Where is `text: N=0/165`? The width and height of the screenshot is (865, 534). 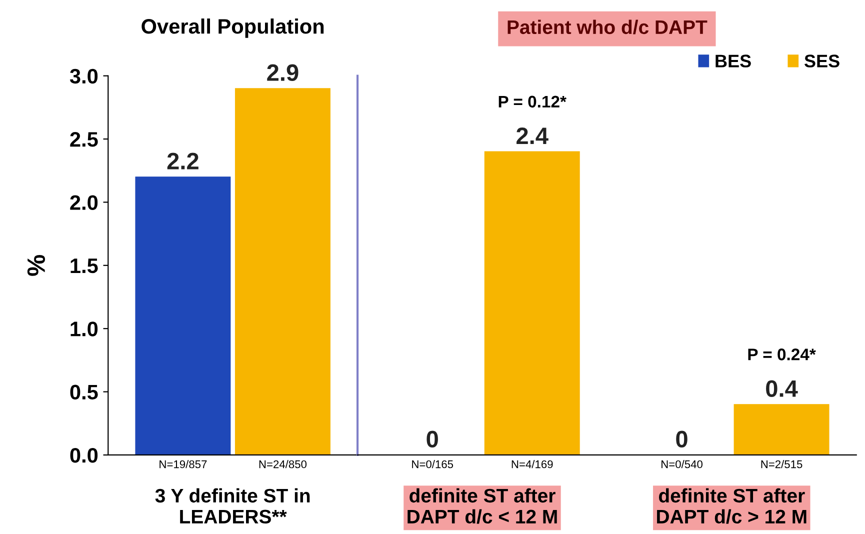
text: N=0/165 is located at coordinates (433, 464).